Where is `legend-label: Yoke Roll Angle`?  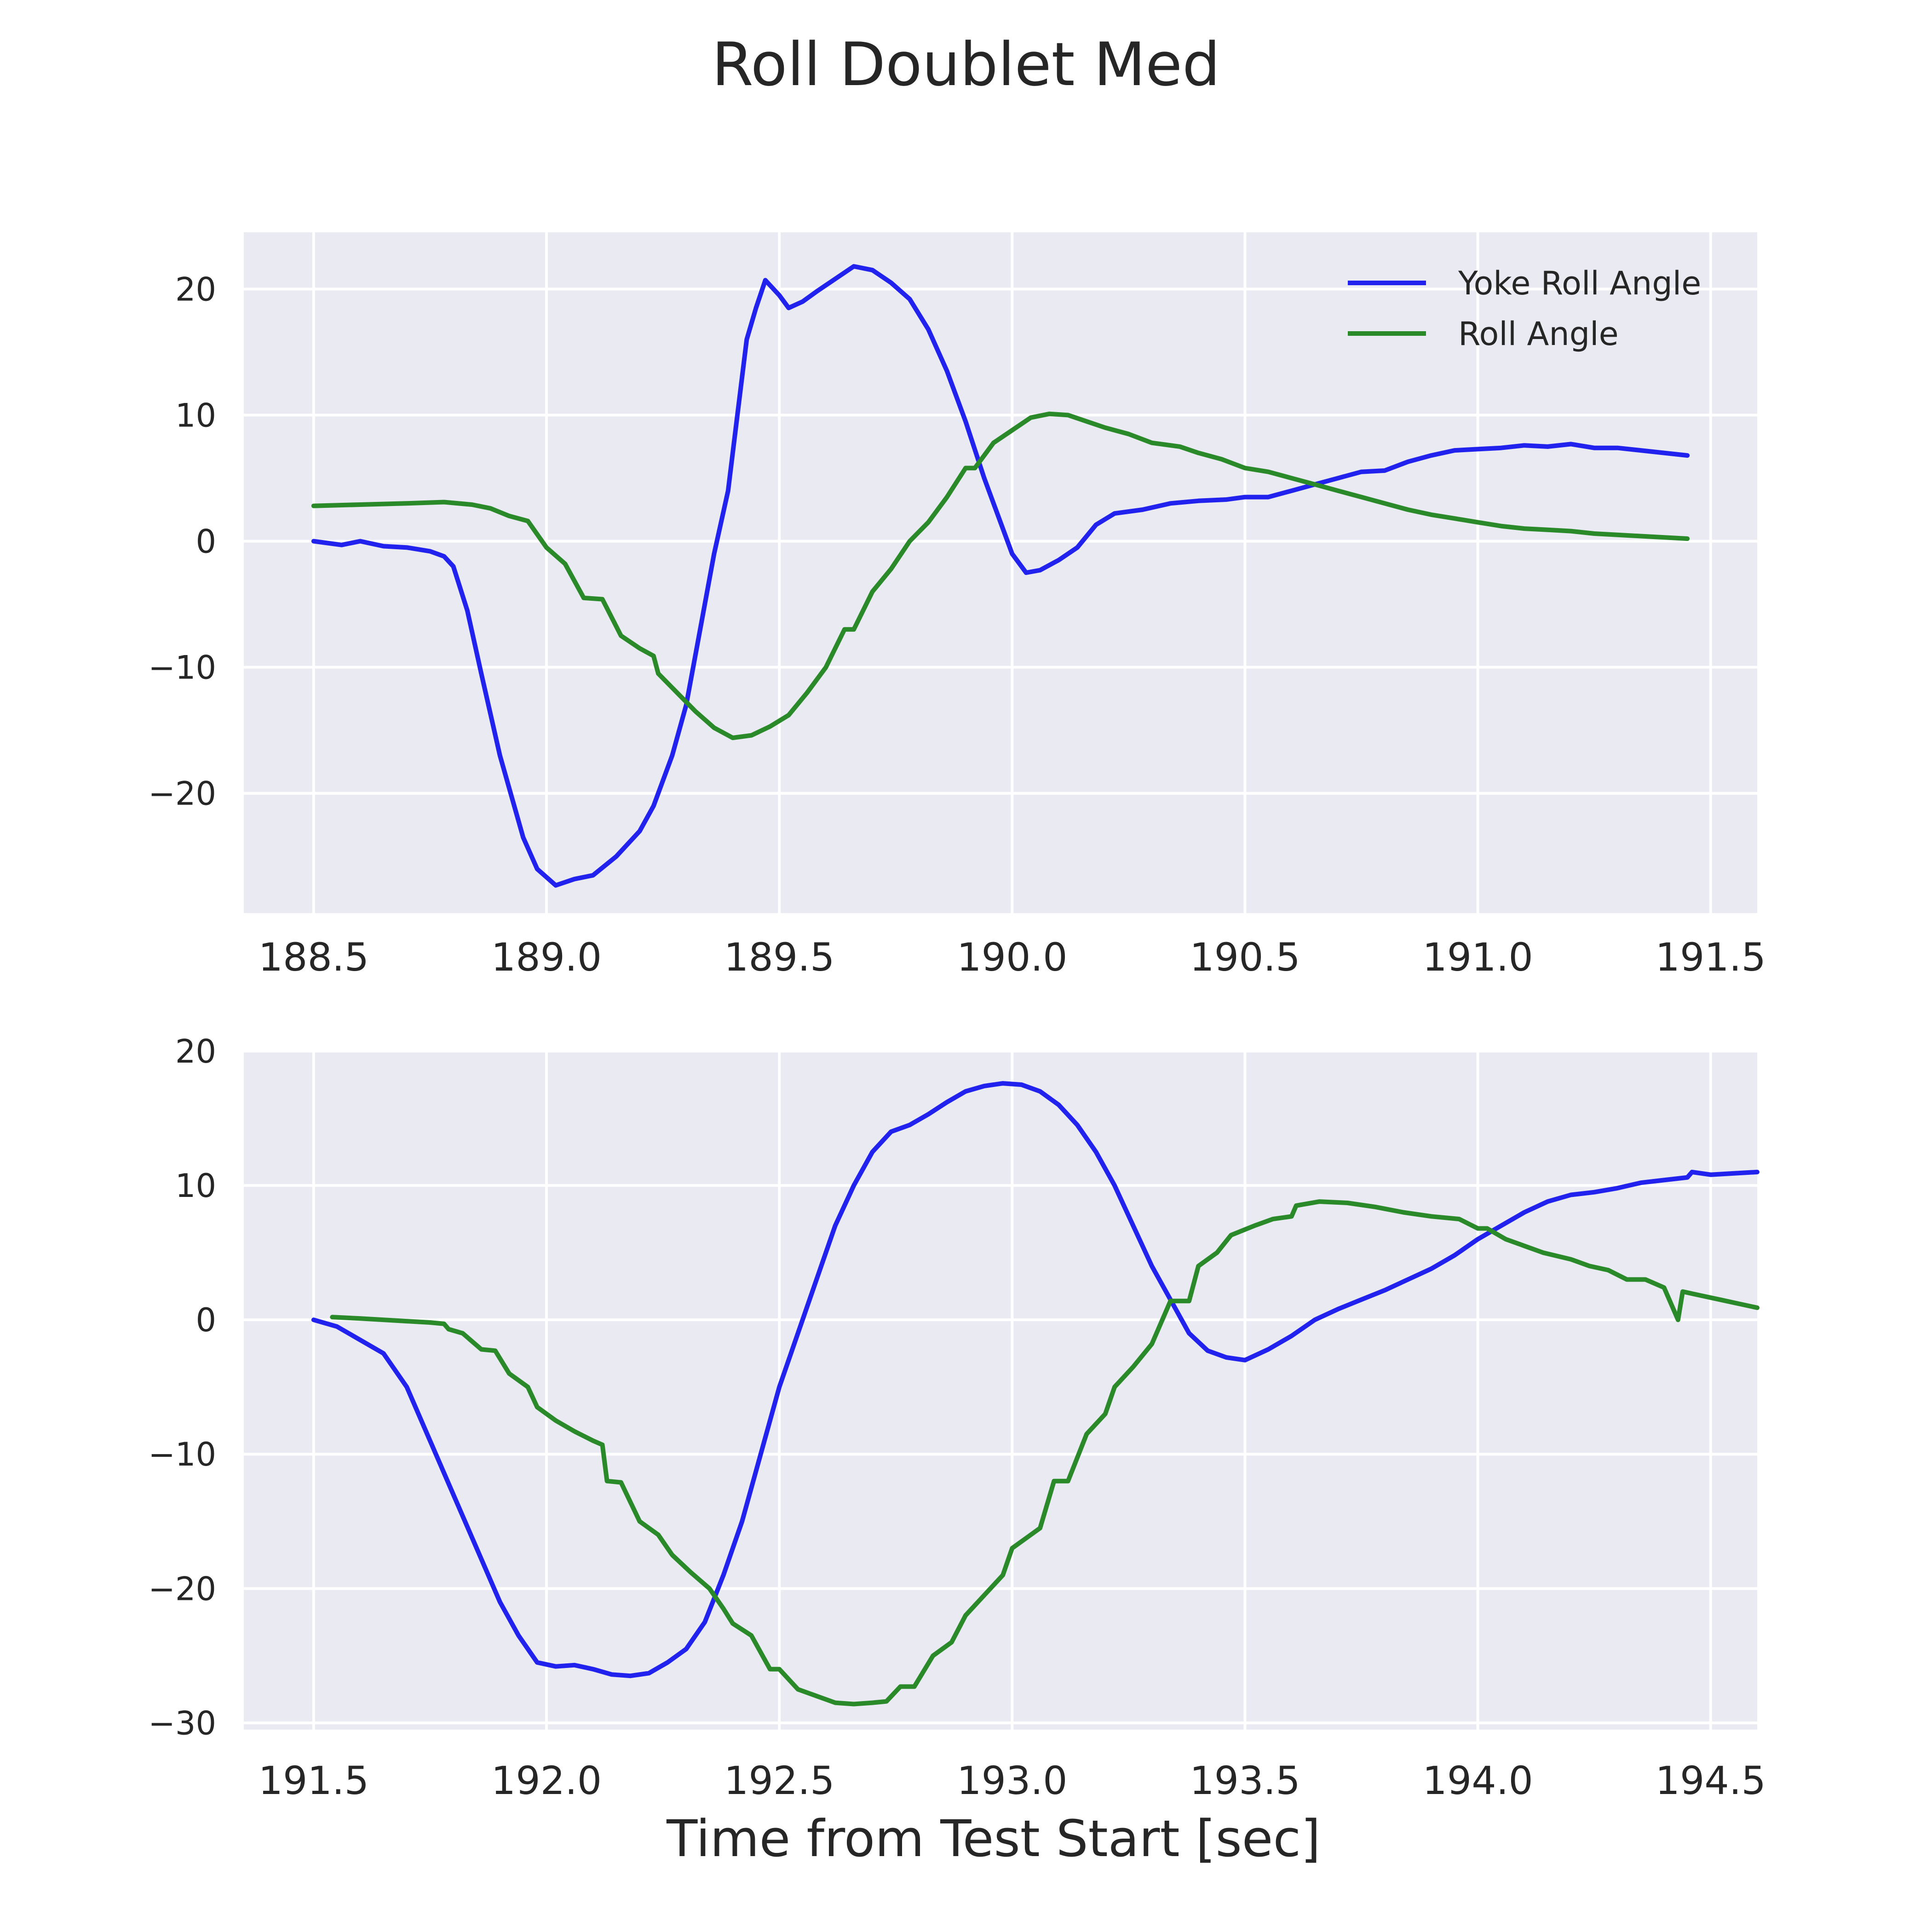
legend-label: Yoke Roll Angle is located at coordinates (1579, 283).